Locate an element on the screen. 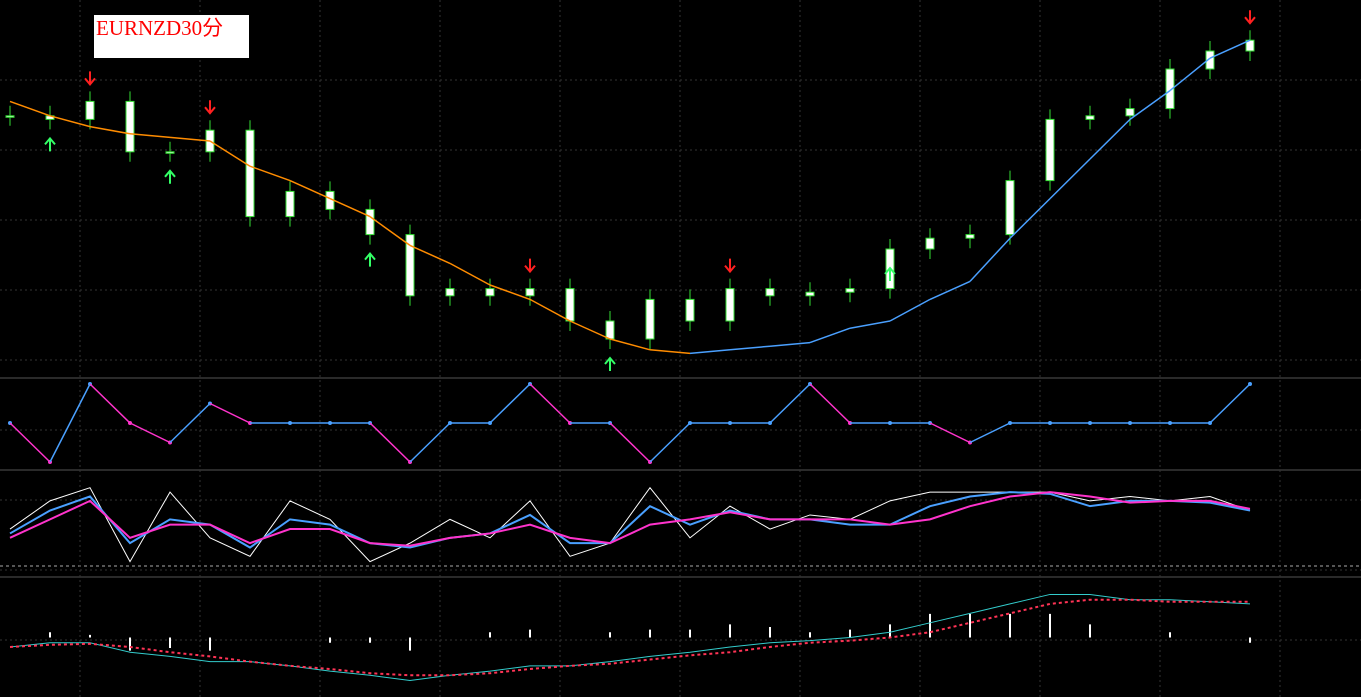  title-box is located at coordinates (171, 36).